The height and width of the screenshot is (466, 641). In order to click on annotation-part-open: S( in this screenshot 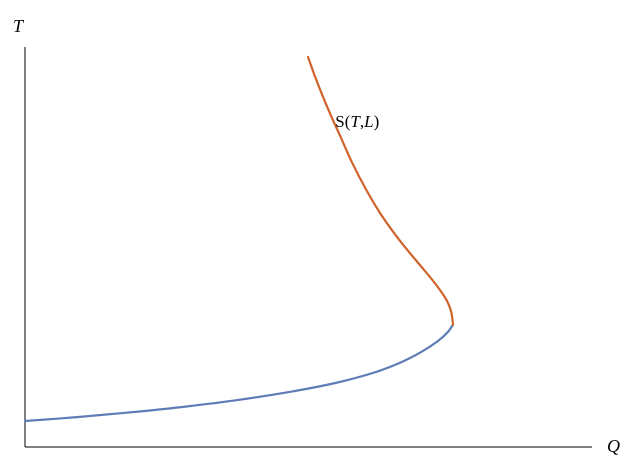, I will do `click(342, 121)`.